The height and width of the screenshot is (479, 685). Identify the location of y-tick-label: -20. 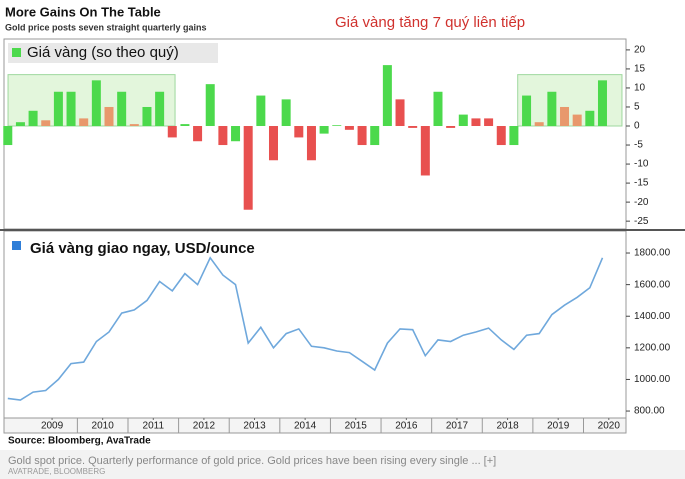
(641, 202).